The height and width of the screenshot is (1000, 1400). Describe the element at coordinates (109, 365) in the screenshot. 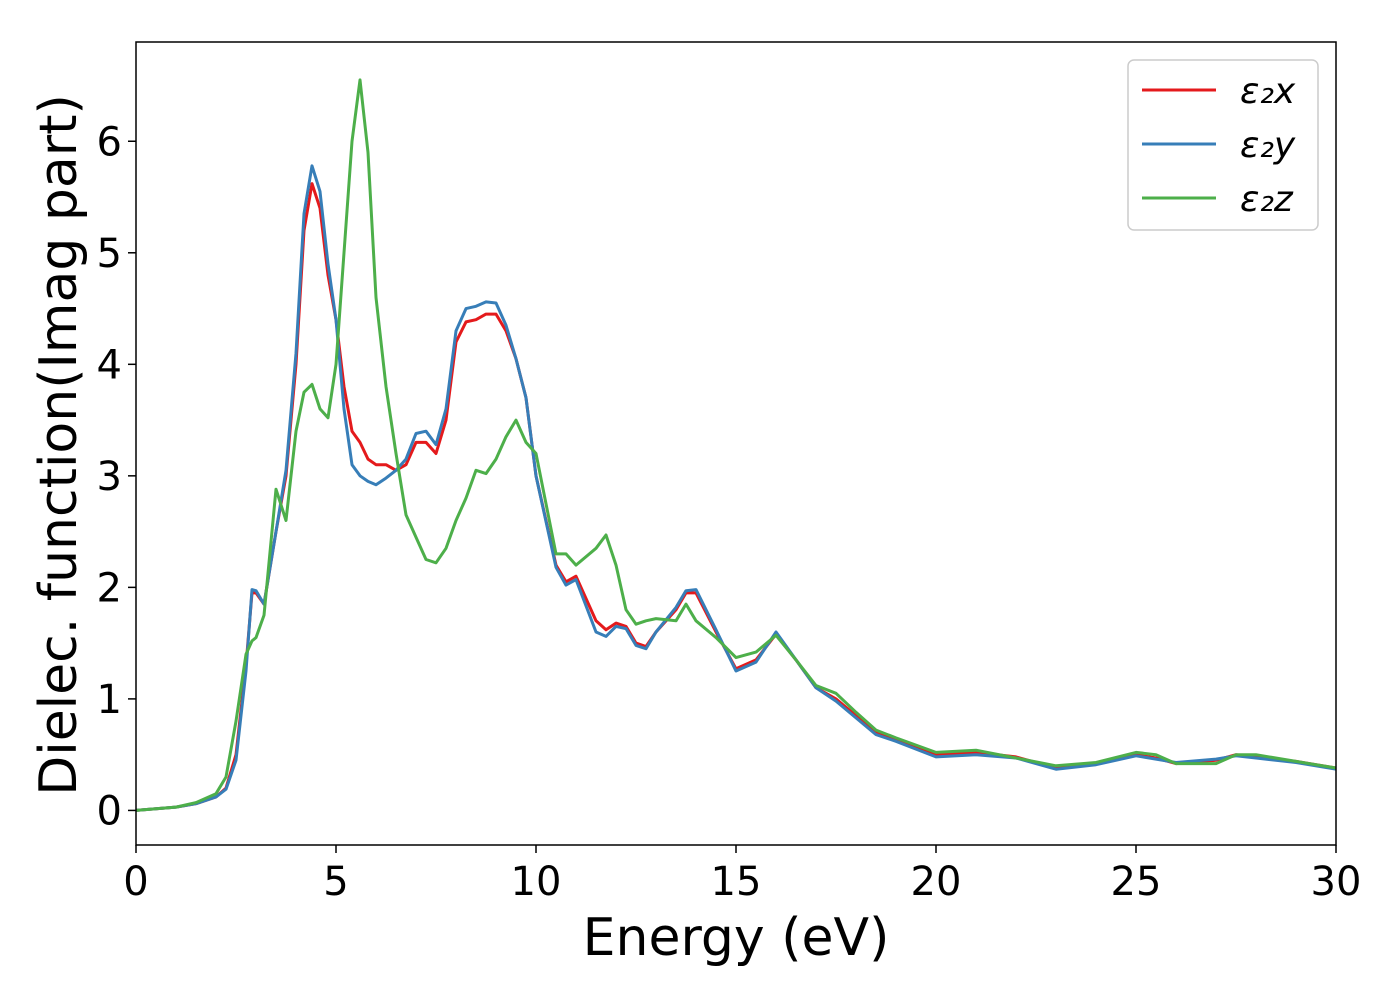

I see `y-tick-label: 4` at that location.